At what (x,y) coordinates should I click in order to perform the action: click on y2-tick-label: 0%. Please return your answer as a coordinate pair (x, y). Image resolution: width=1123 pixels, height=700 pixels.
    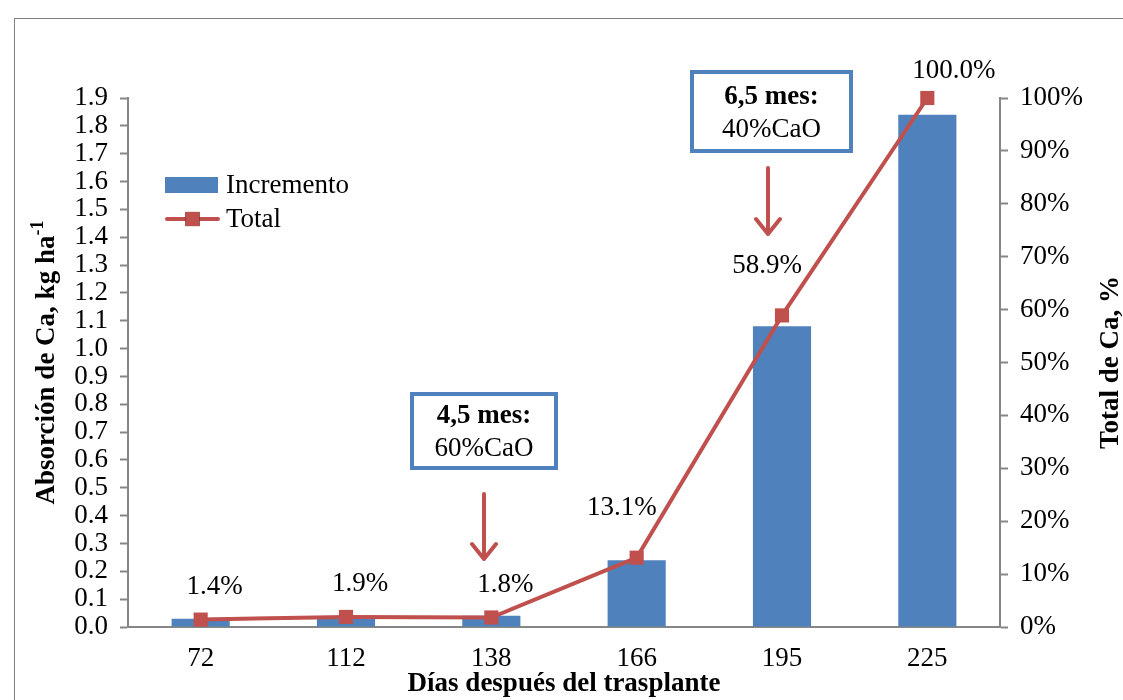
    Looking at the image, I should click on (1038, 625).